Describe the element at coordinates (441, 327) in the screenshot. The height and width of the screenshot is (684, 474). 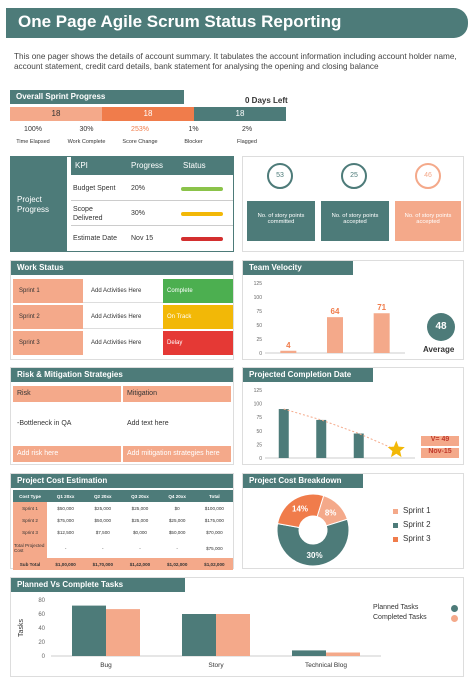
I see `average-circle: 48` at that location.